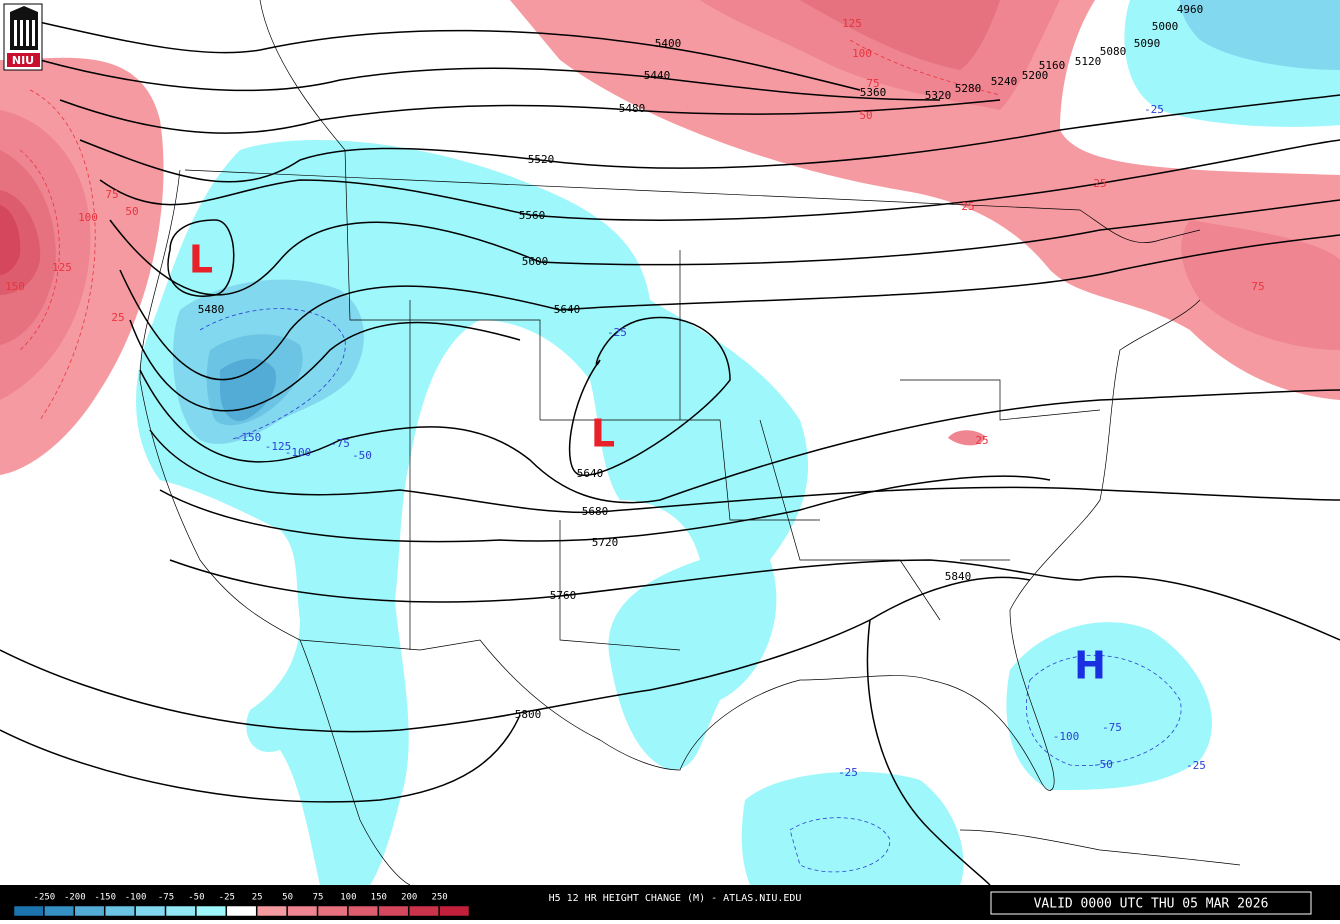 The width and height of the screenshot is (1340, 924). I want to click on height-label: 5760, so click(563, 595).